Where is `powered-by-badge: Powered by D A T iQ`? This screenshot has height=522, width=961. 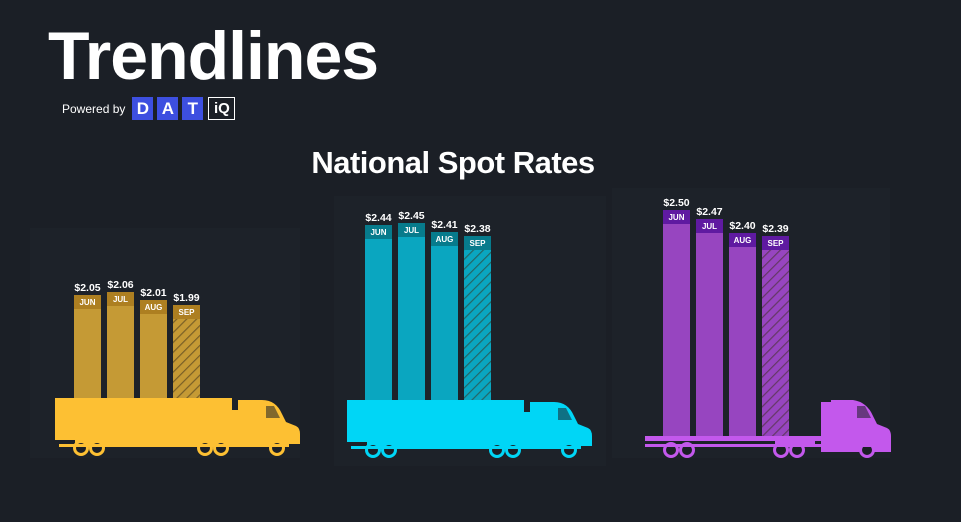
powered-by-badge: Powered by D A T iQ is located at coordinates (149, 108).